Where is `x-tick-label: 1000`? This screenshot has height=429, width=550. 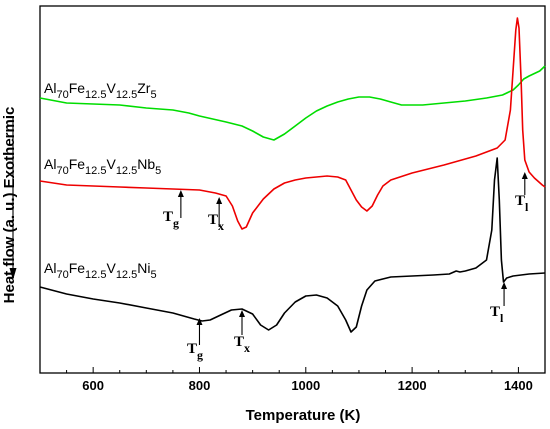 x-tick-label: 1000 is located at coordinates (305, 385).